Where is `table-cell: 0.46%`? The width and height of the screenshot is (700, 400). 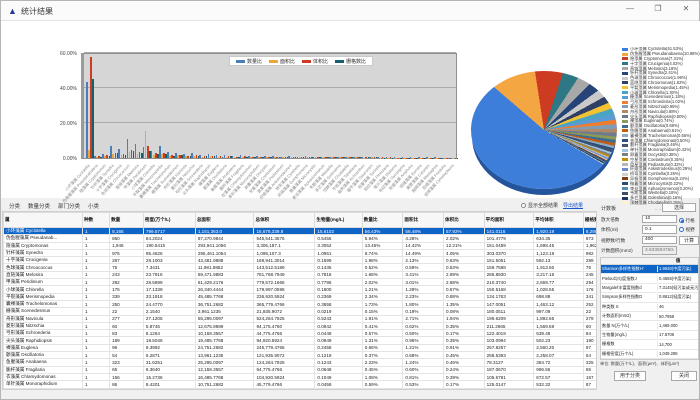 table-cell: 0.46% is located at coordinates (464, 362).